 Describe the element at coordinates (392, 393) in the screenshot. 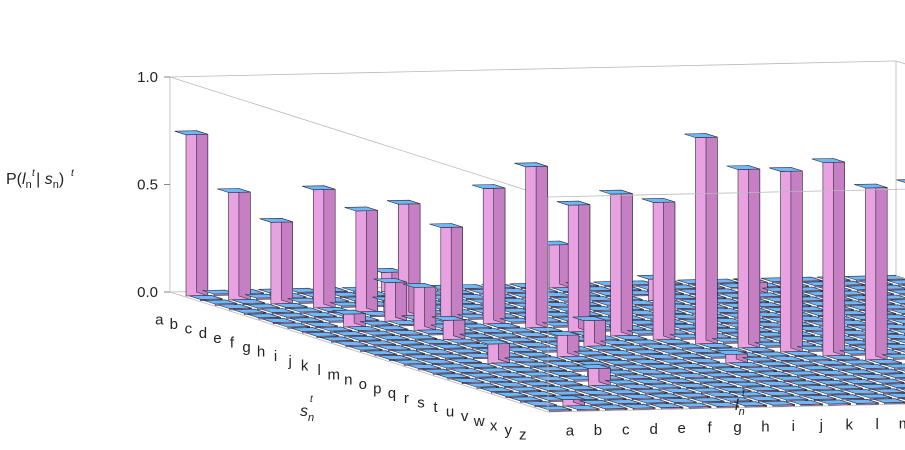

I see `row-tick-label: q` at that location.